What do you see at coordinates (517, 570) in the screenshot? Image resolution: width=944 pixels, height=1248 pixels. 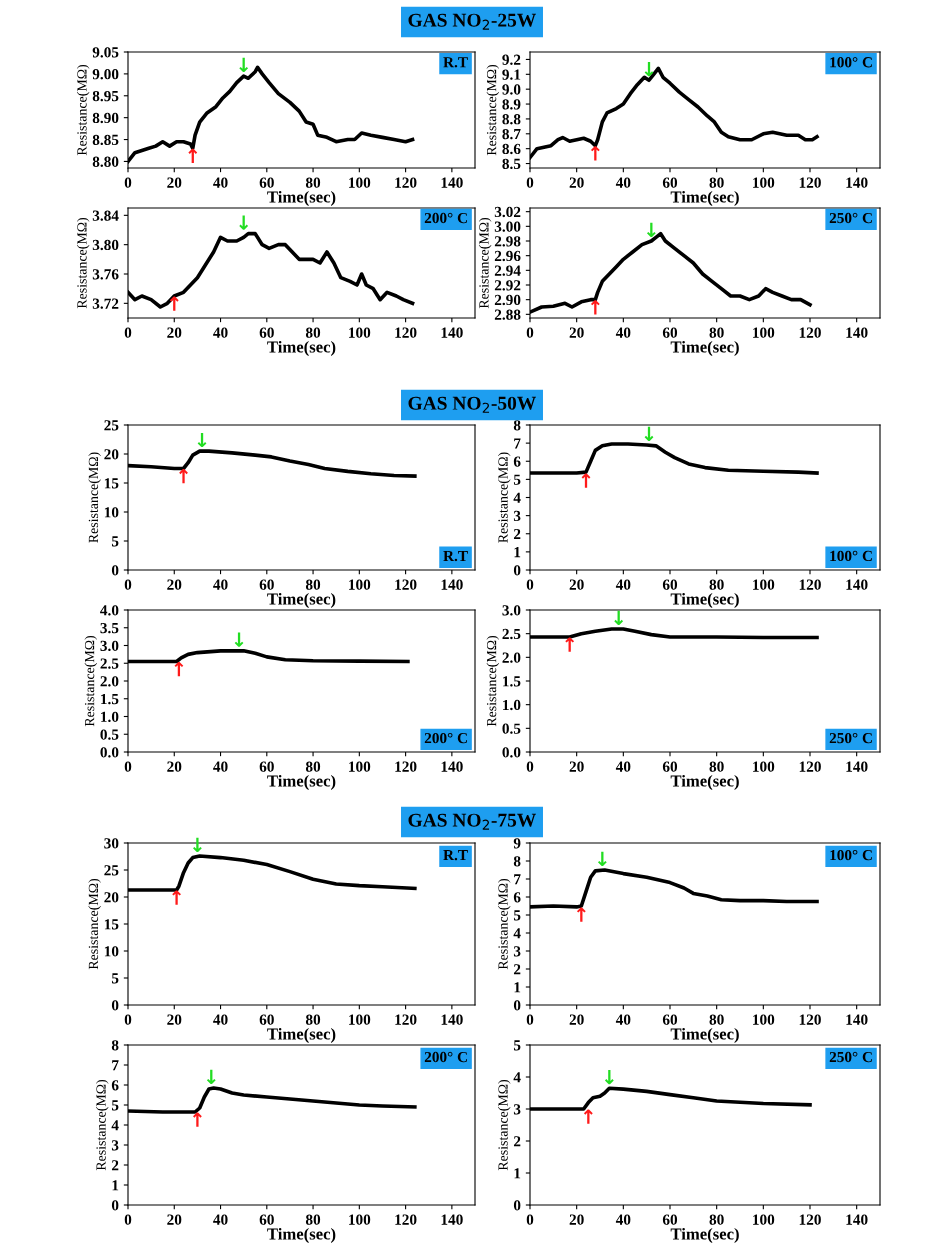 I see `y-tick-label: 0` at bounding box center [517, 570].